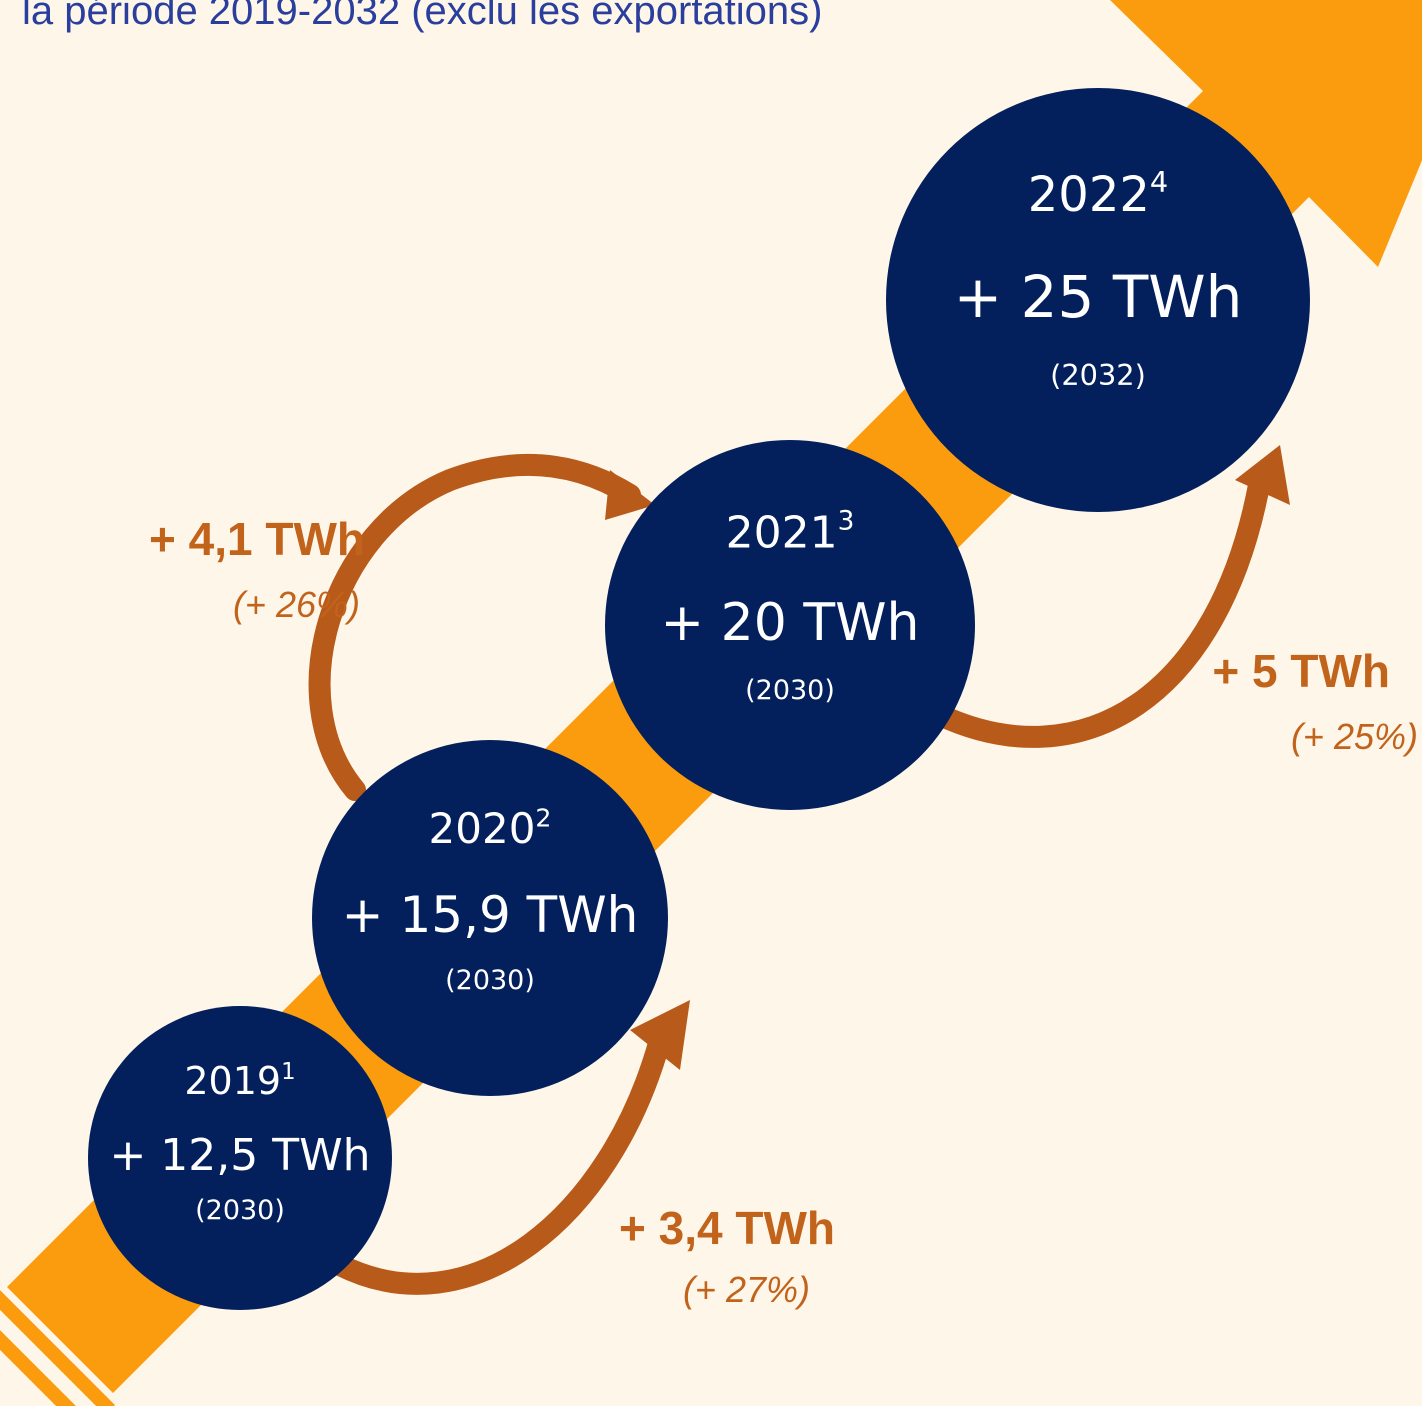  What do you see at coordinates (257, 539) in the screenshot?
I see `step-change: + 4,1 TWh` at bounding box center [257, 539].